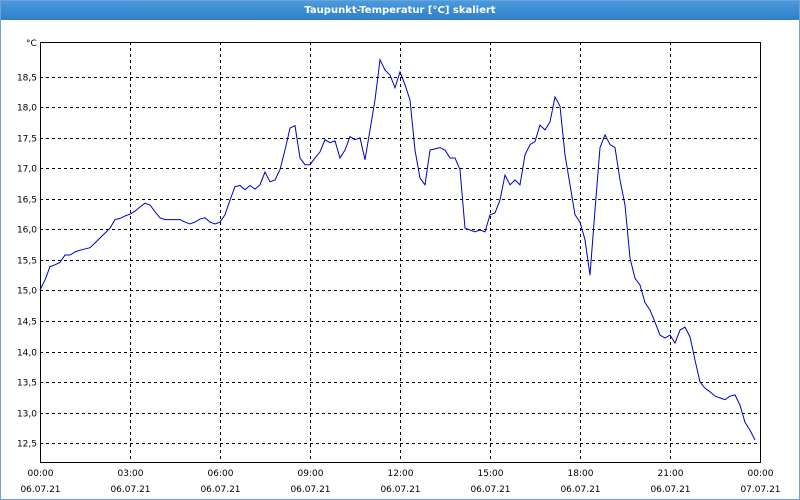  Describe the element at coordinates (27, 170) in the screenshot. I see `y-tick-label: 17,0` at that location.